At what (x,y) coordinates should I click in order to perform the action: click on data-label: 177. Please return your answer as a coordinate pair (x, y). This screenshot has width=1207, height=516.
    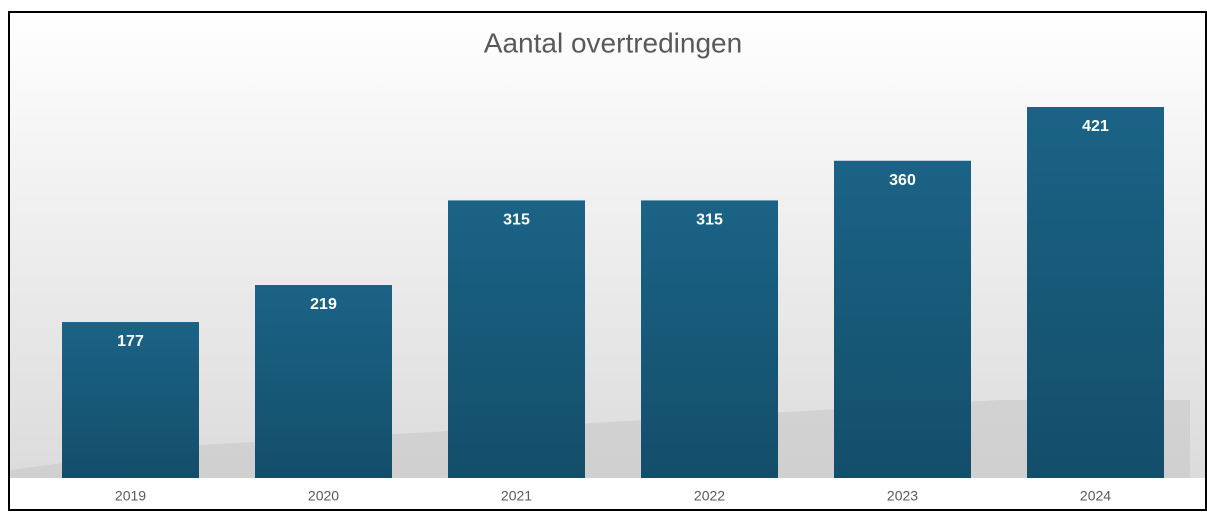
    Looking at the image, I should click on (130, 341).